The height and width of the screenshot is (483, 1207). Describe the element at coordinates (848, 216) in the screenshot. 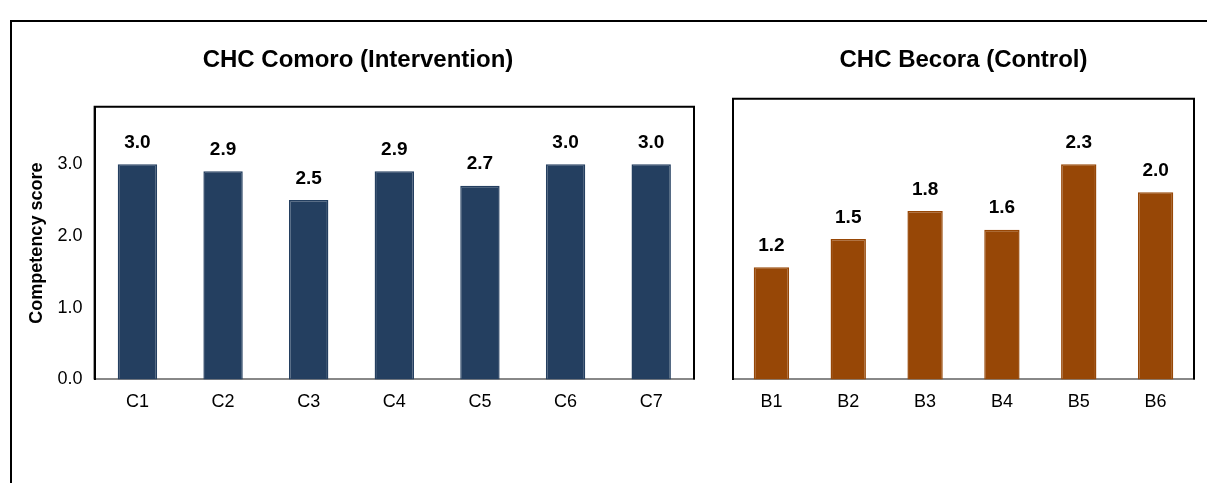

I see `data-label: 1.5` at that location.